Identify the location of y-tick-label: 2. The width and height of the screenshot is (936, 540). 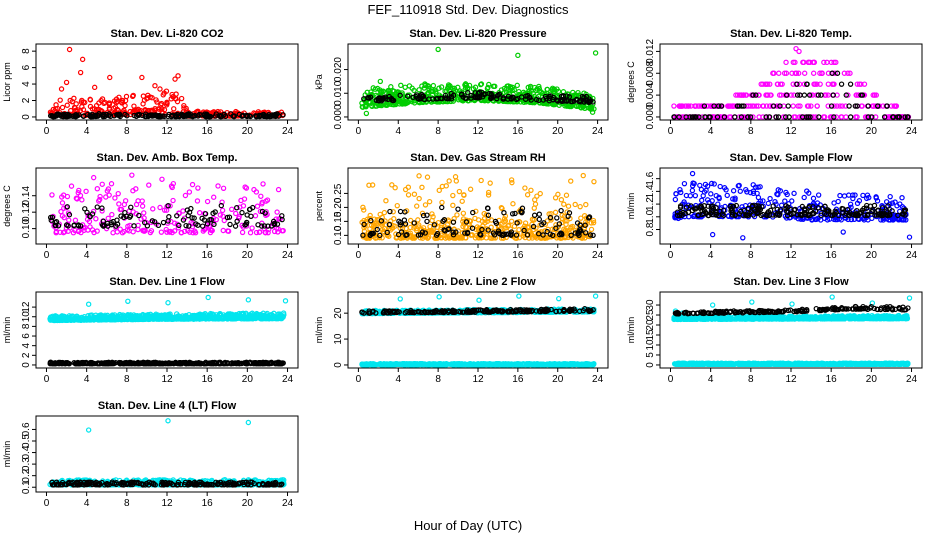
(26, 100).